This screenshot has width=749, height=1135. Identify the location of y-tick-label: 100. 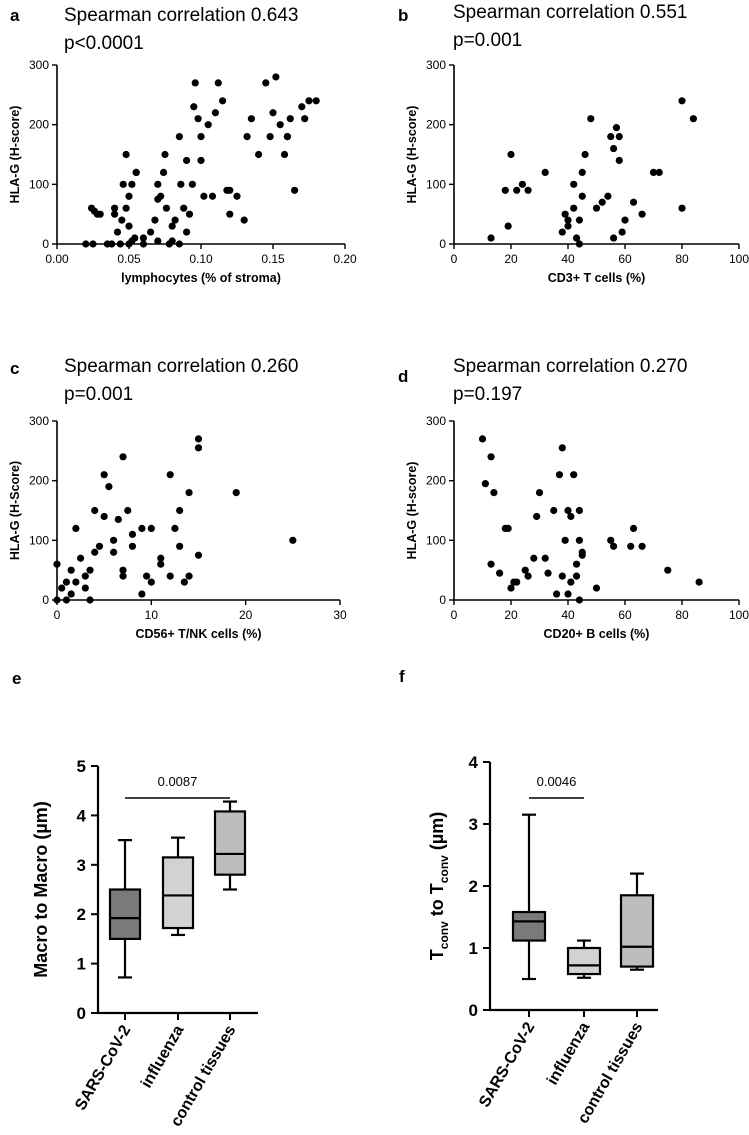
(39, 184).